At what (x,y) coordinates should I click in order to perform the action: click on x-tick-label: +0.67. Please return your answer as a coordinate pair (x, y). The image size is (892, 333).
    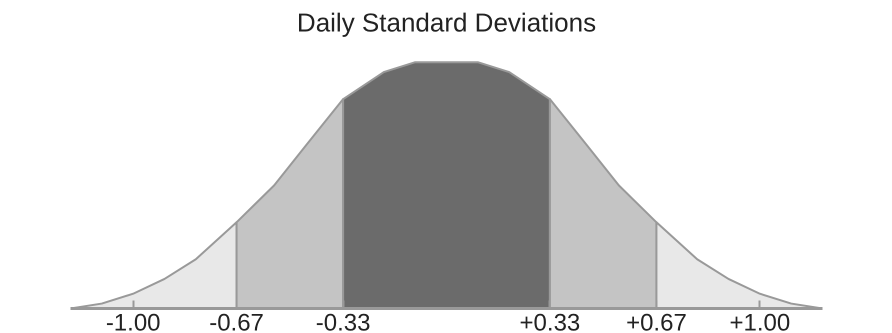
    Looking at the image, I should click on (656, 321).